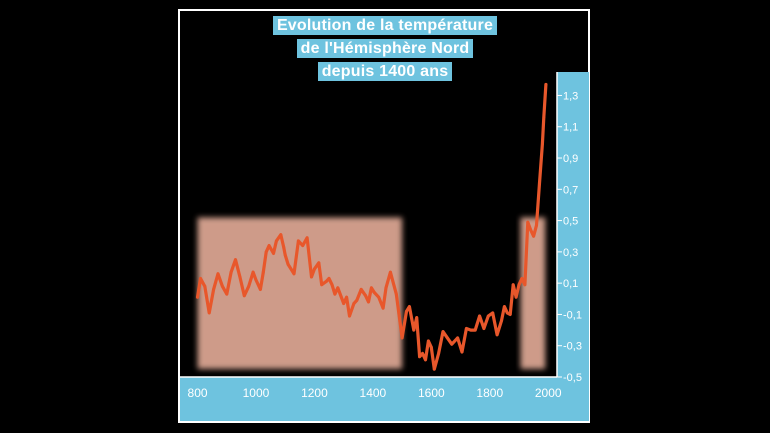 The height and width of the screenshot is (433, 770). What do you see at coordinates (198, 393) in the screenshot?
I see `x-tick-label: 800` at bounding box center [198, 393].